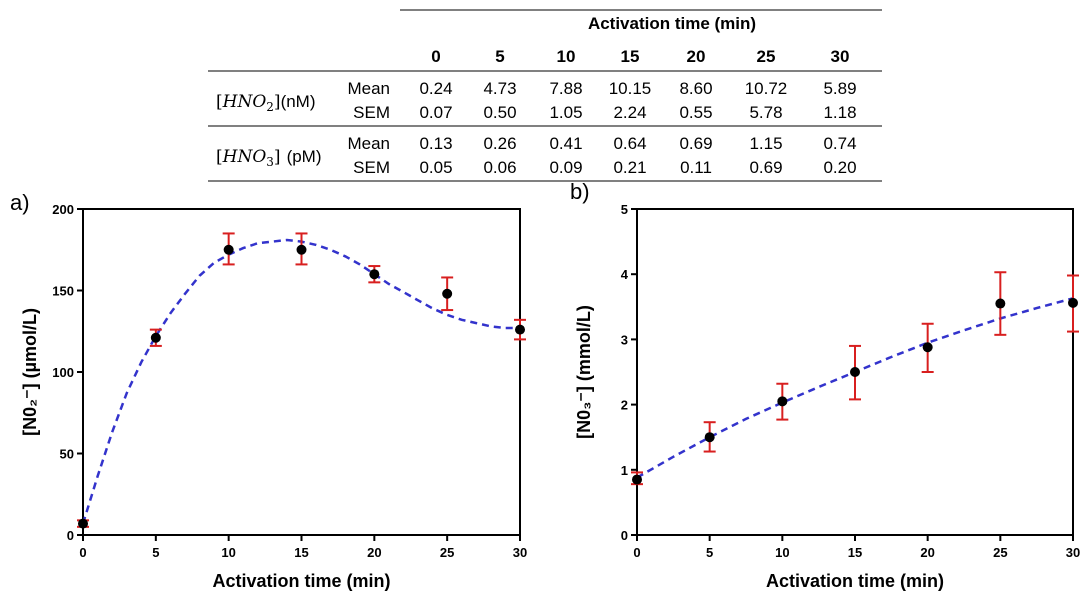  Describe the element at coordinates (765, 143) in the screenshot. I see `table-cell: 1.15` at that location.